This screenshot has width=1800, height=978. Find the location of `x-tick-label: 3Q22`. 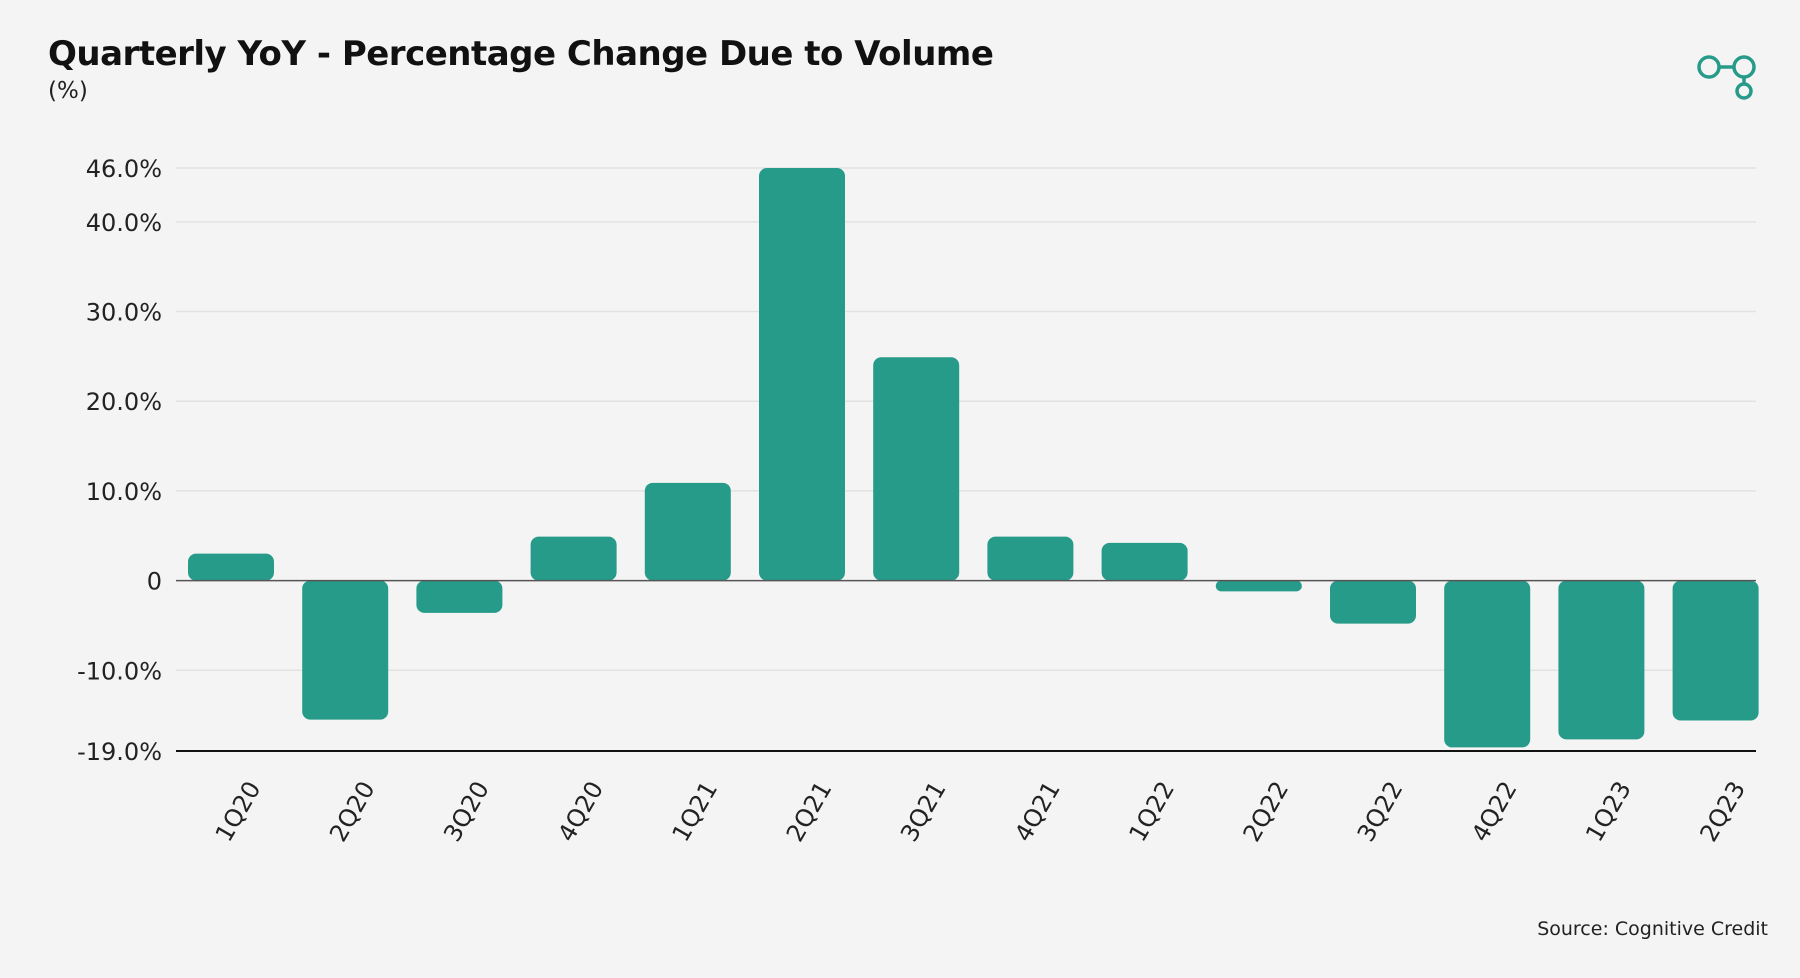

x-tick-label: 3Q22 is located at coordinates (1380, 811).